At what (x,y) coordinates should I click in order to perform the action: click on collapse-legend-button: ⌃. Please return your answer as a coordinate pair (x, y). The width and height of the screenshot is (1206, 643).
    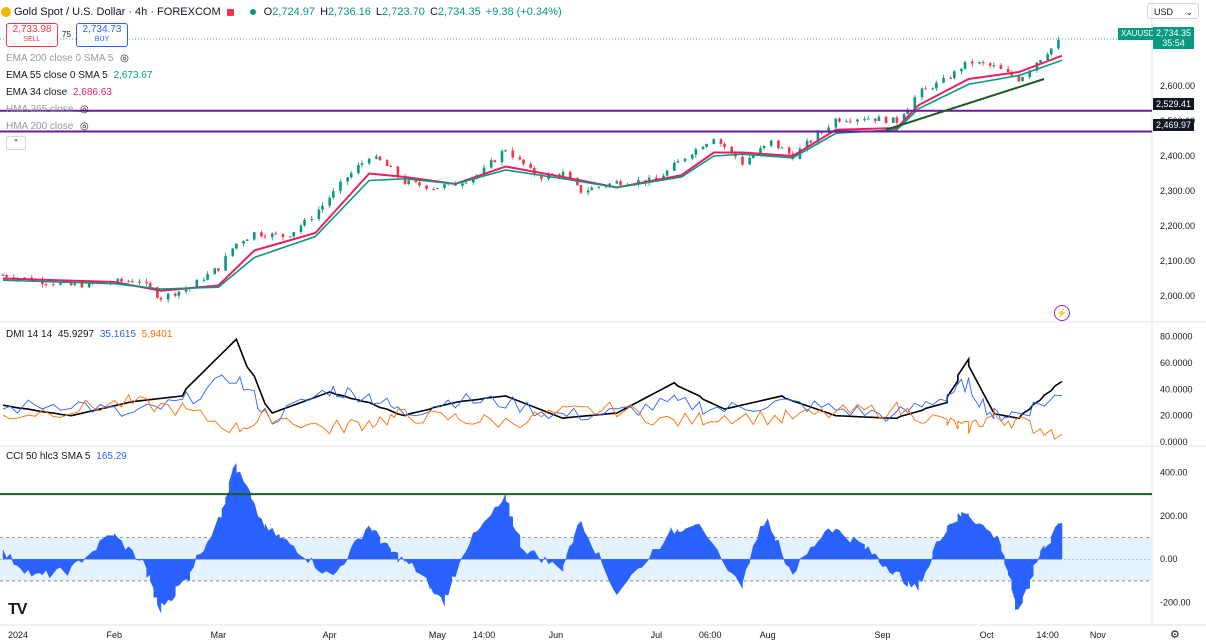
    Looking at the image, I should click on (16, 143).